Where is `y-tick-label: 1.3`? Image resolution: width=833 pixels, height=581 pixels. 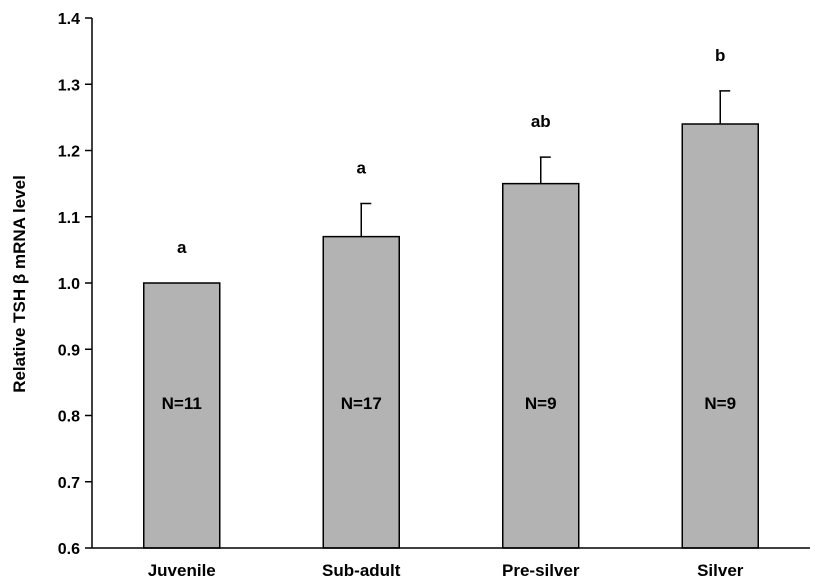
y-tick-label: 1.3 is located at coordinates (69, 85).